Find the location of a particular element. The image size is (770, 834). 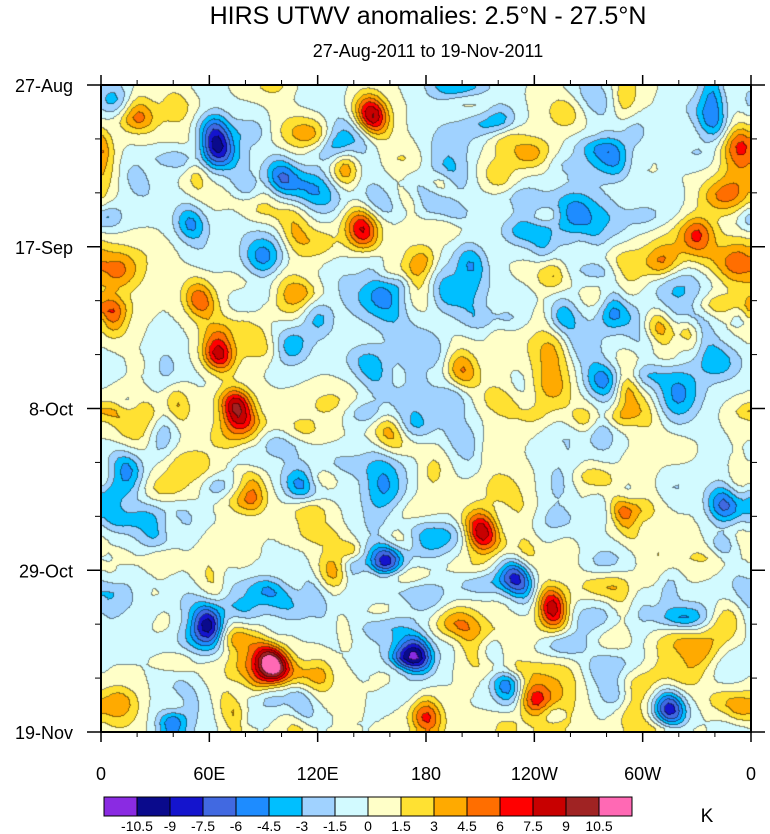

unit-label: K is located at coordinates (707, 816).